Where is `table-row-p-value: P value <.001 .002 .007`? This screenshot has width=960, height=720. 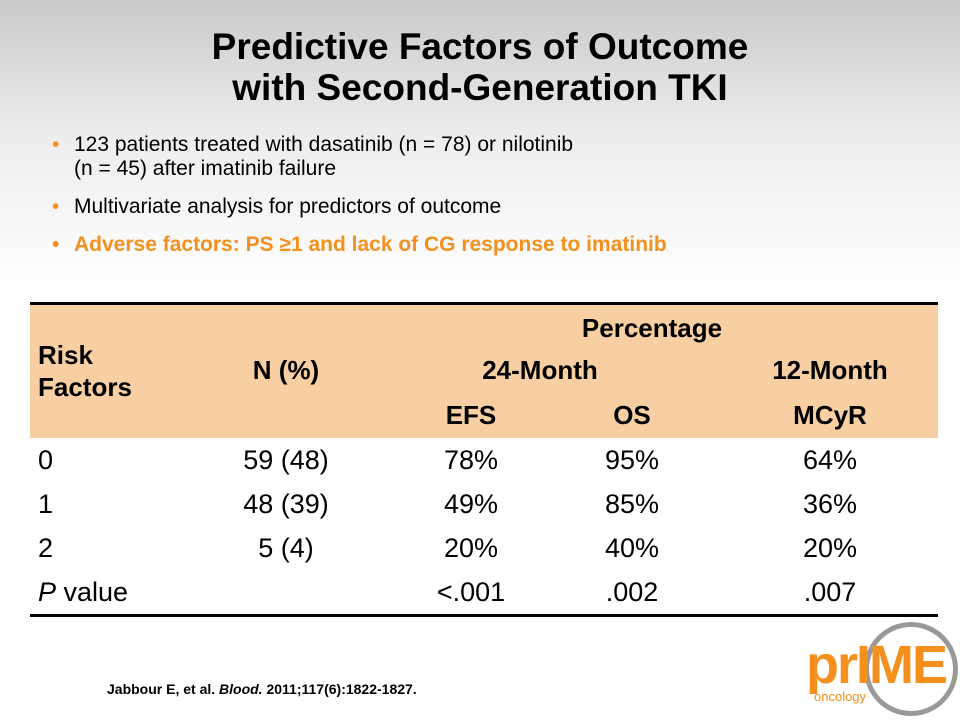
table-row-p-value: P value <.001 .002 .007 is located at coordinates (484, 592).